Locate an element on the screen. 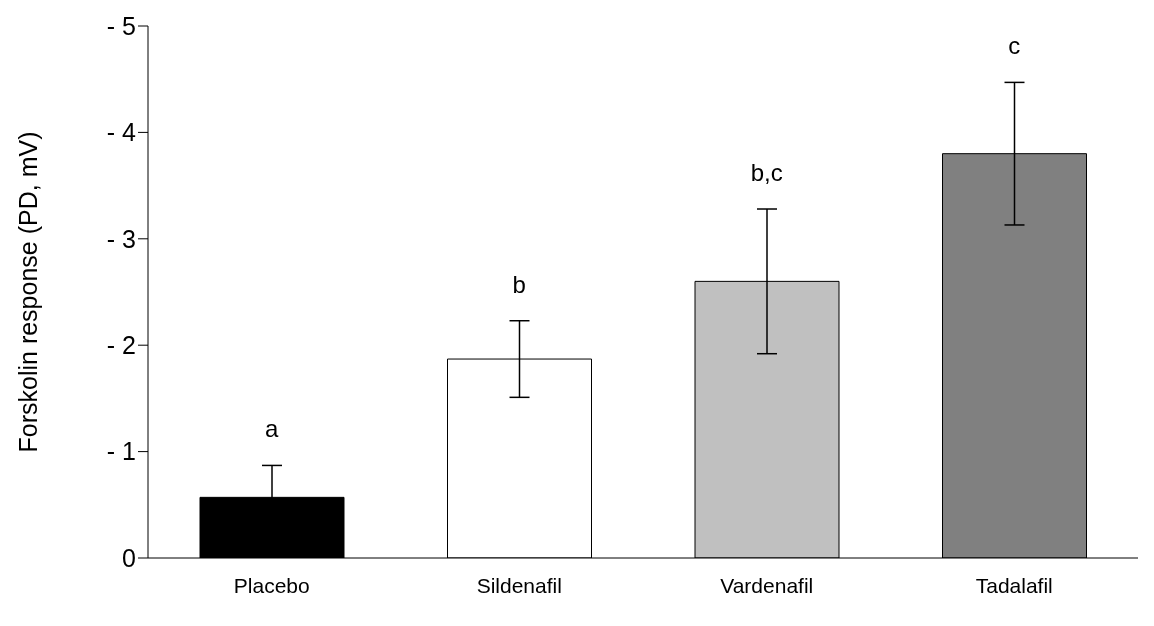 The image size is (1154, 626). annotation: b is located at coordinates (519, 284).